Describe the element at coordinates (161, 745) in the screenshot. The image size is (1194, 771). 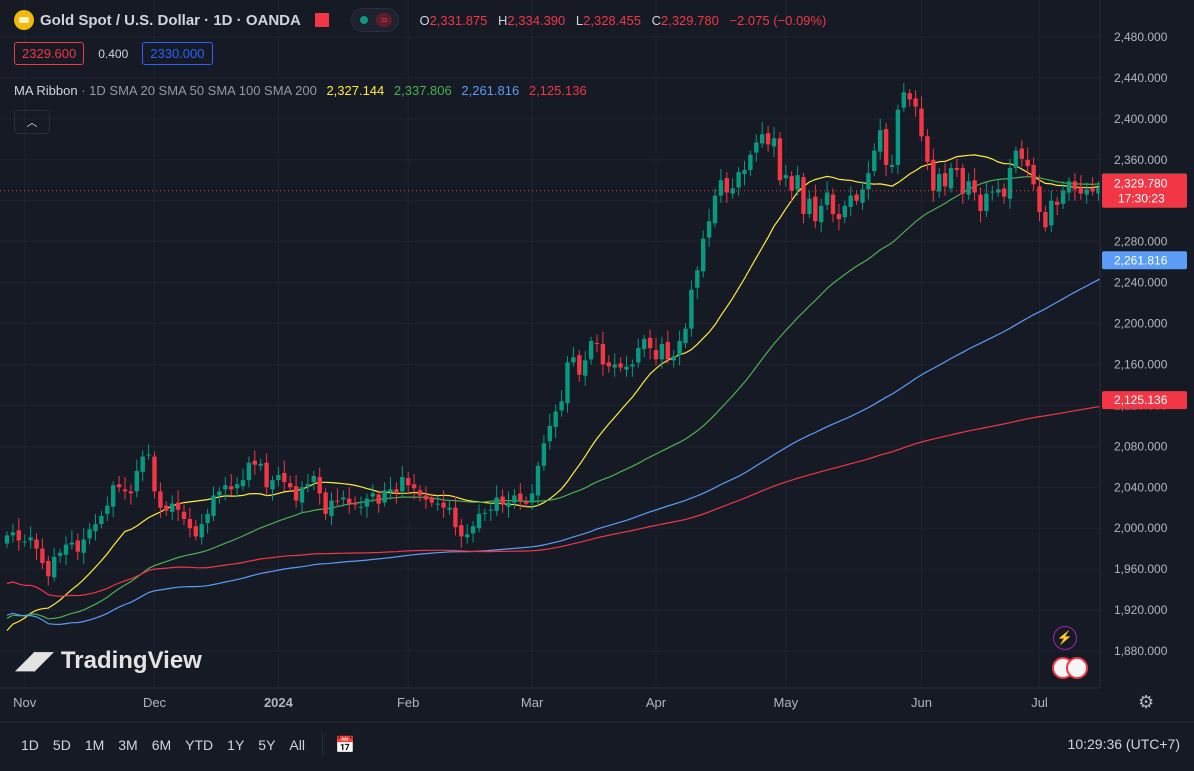
I see `range-6m: 6M` at that location.